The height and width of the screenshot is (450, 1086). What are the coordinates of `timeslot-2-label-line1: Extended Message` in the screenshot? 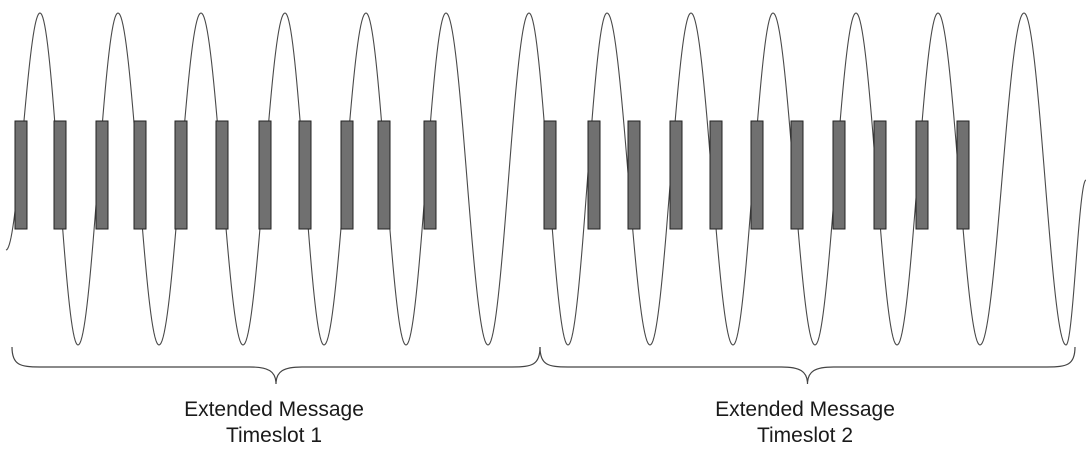 It's located at (805, 409).